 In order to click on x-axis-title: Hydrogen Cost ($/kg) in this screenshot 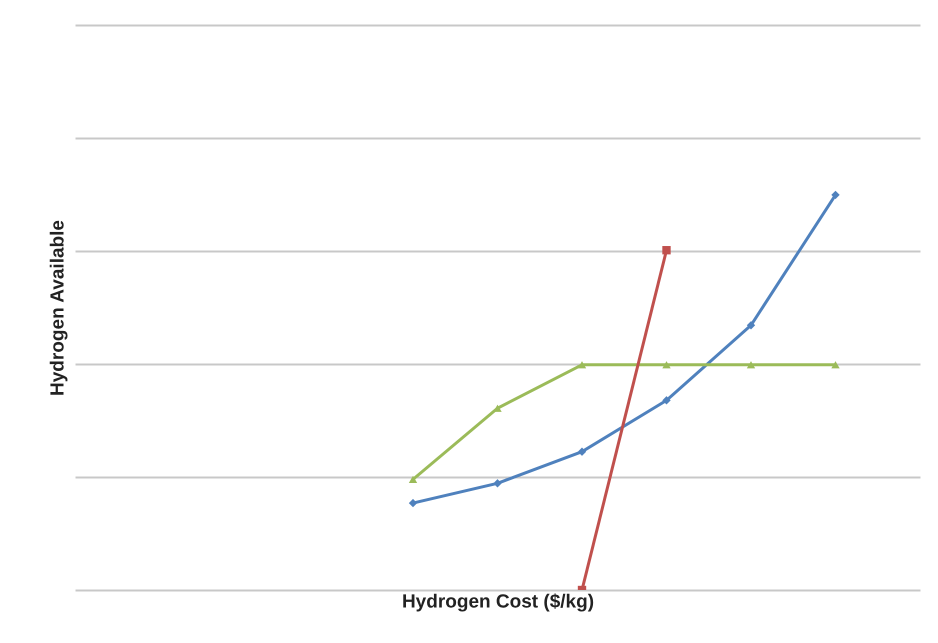, I will do `click(498, 602)`.